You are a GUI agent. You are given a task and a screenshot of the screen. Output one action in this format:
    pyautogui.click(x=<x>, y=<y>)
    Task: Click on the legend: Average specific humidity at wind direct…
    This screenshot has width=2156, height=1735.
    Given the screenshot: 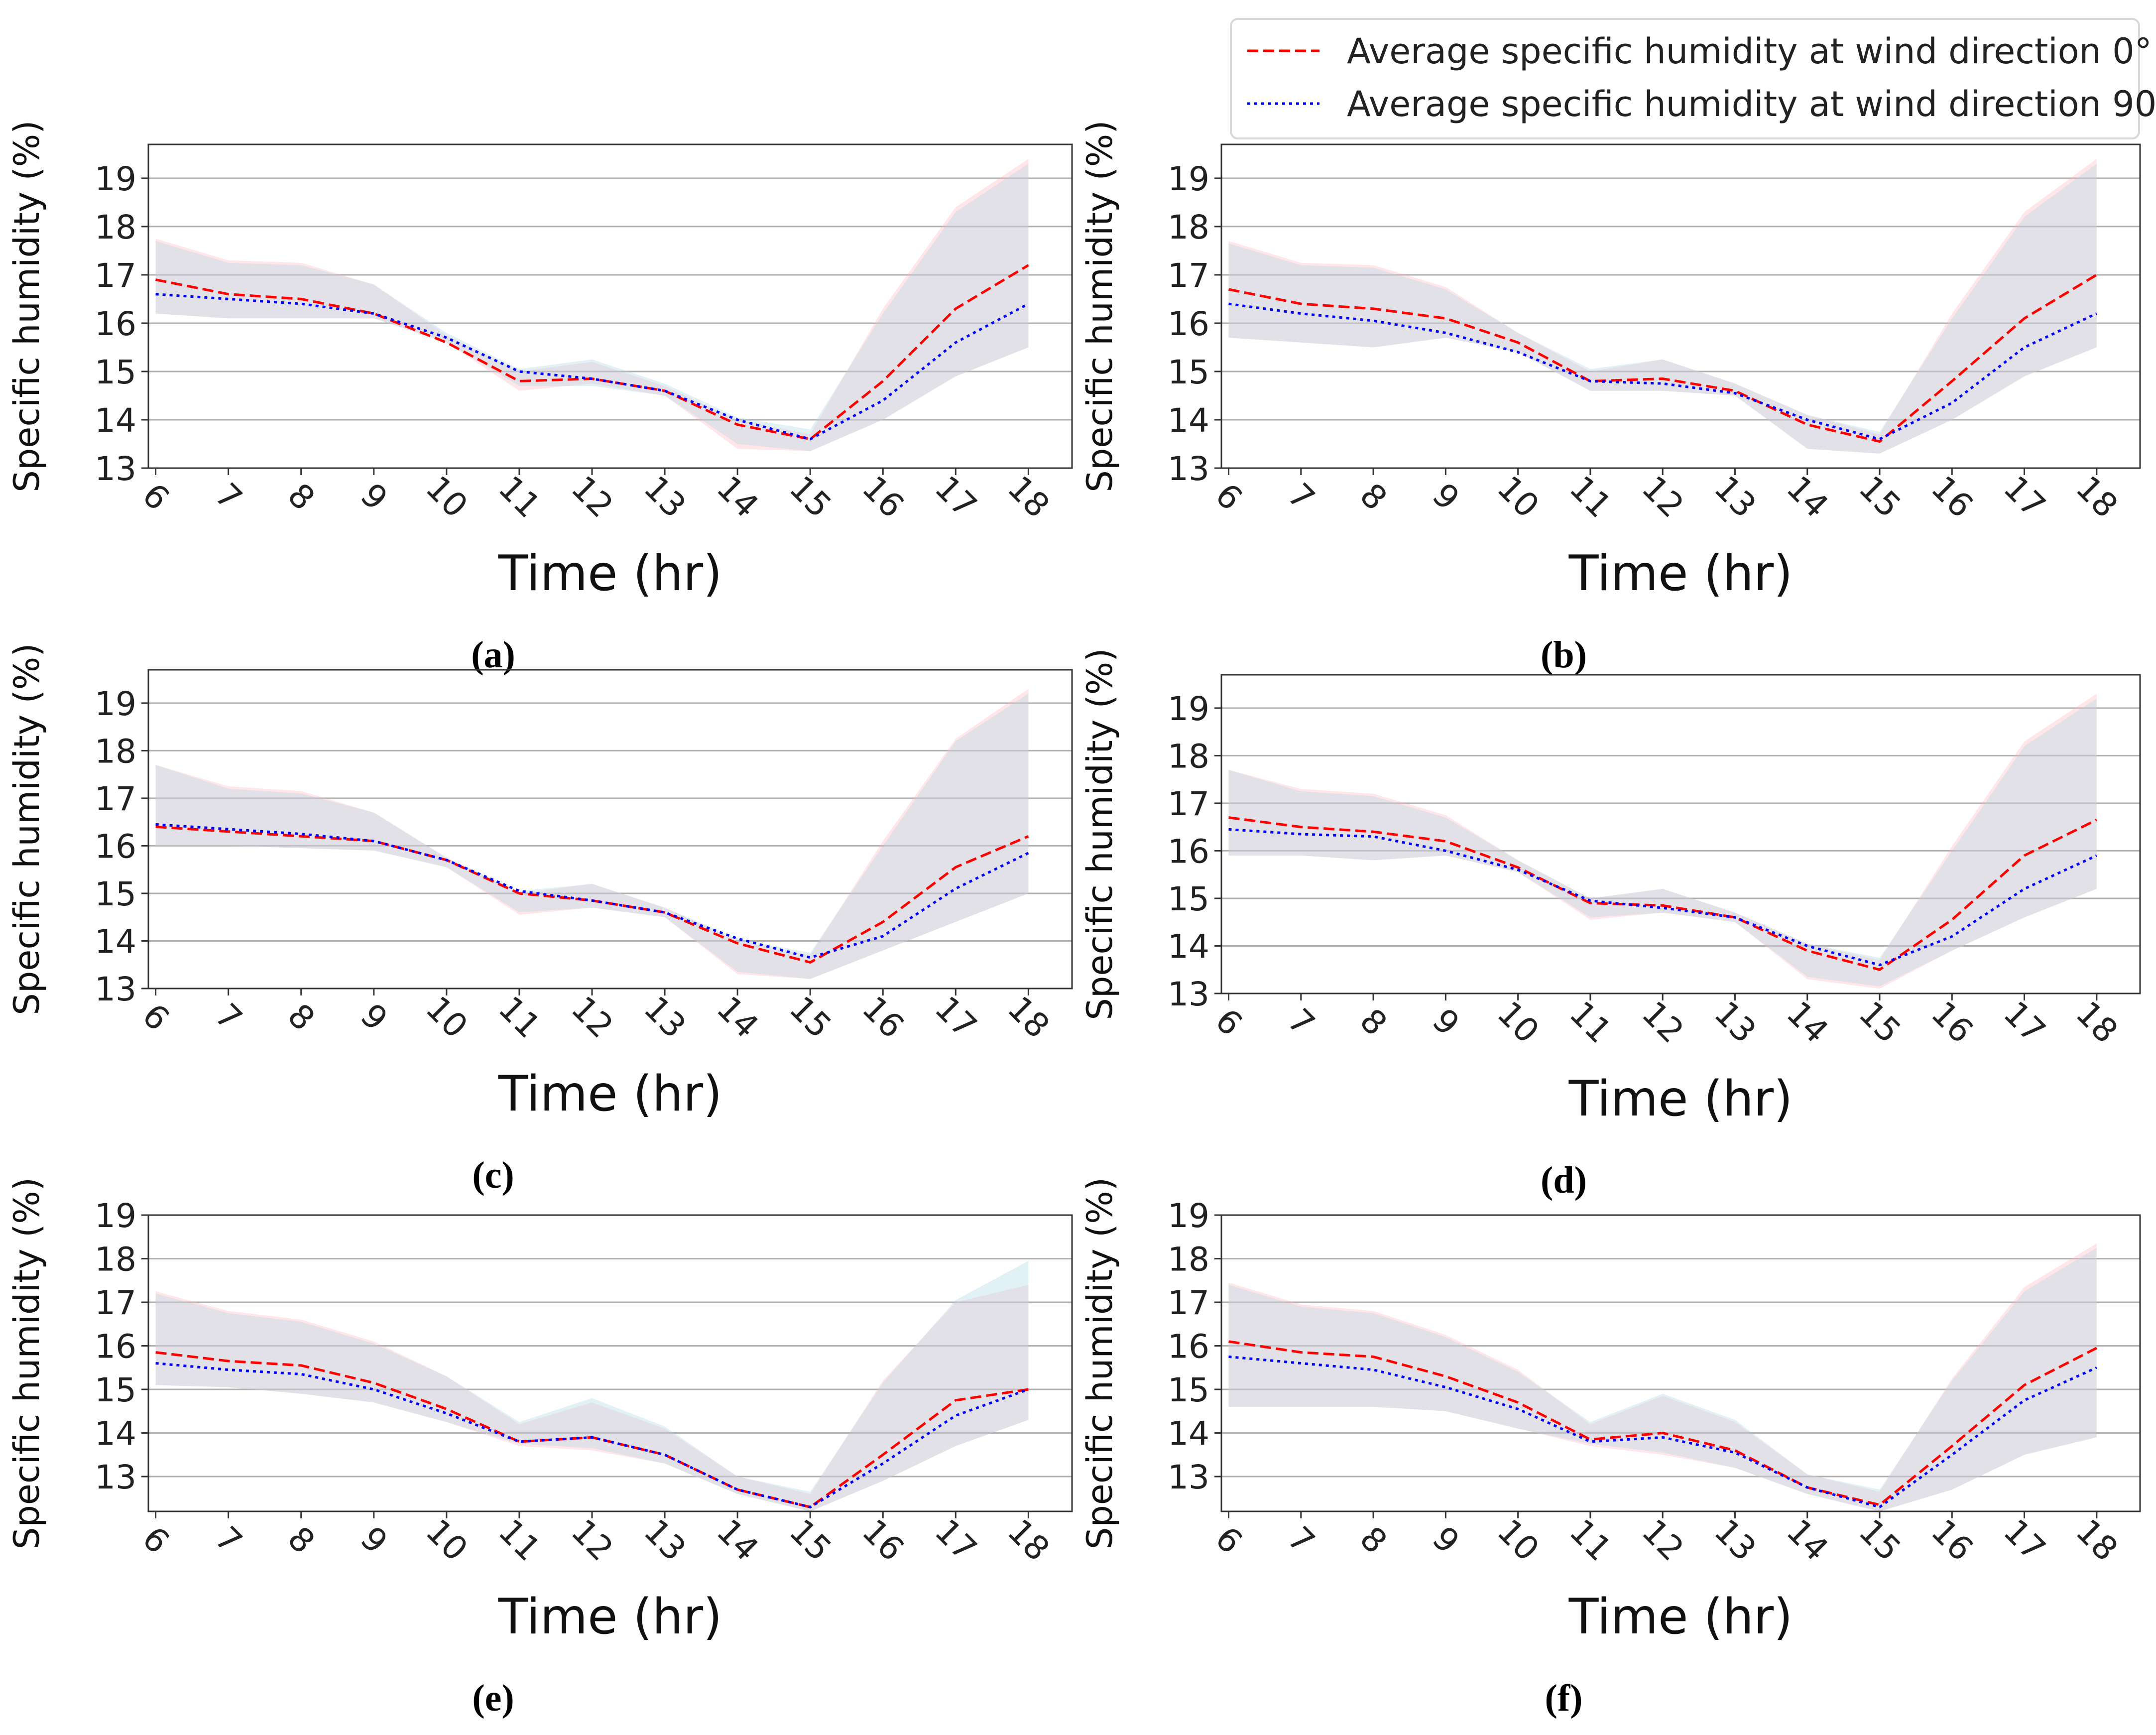 What is the action you would take?
    pyautogui.click(x=1693, y=78)
    